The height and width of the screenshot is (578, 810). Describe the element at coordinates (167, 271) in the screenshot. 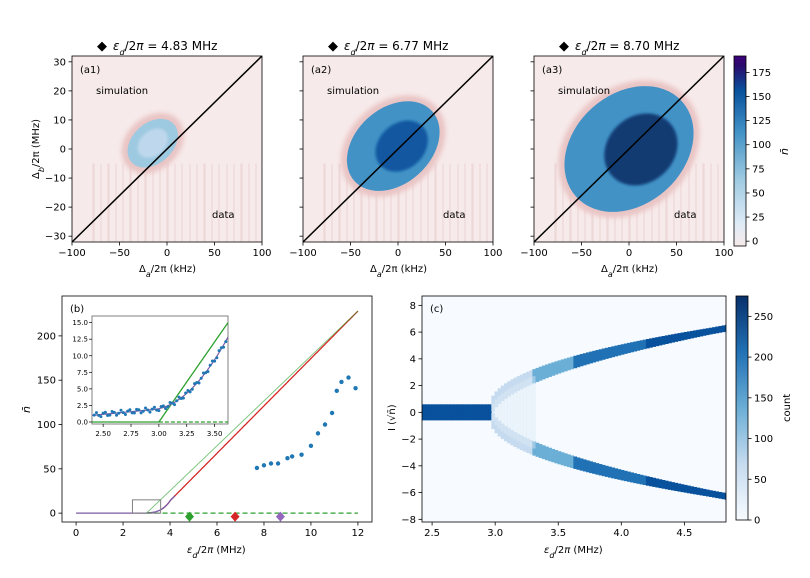

I see `x-axis-label: Δa/2π (kHz)` at that location.